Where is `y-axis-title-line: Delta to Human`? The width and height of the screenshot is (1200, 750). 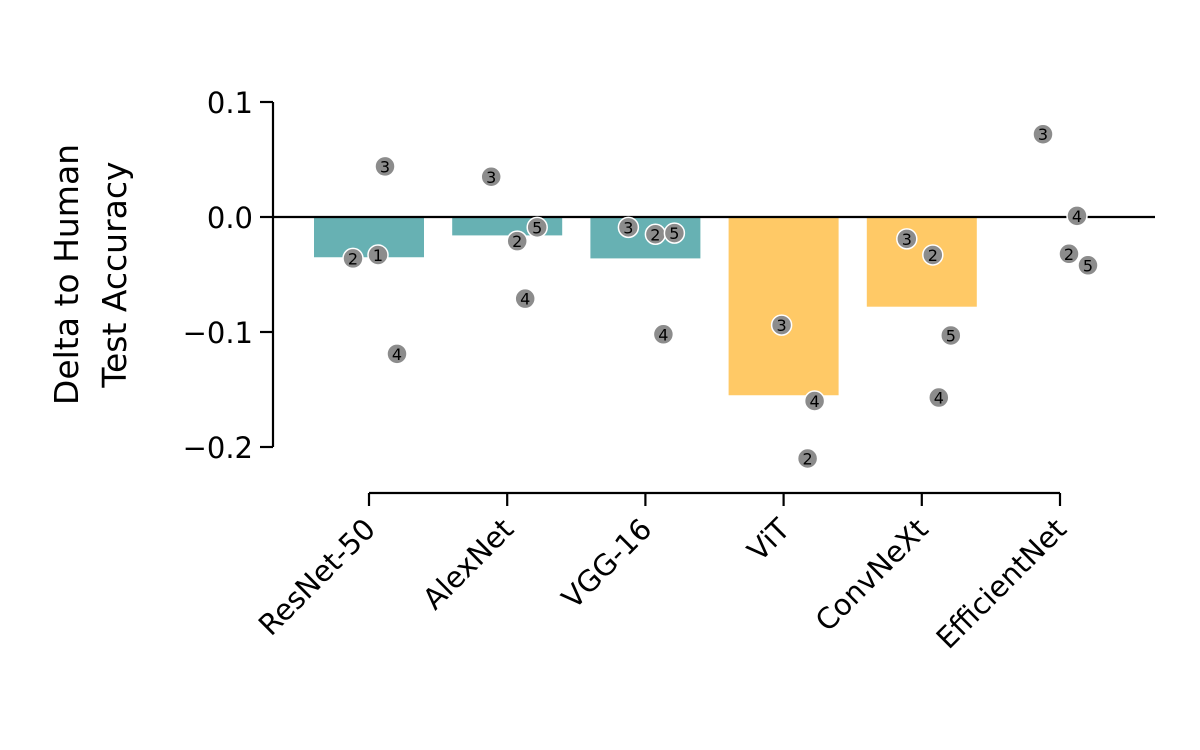
y-axis-title-line: Delta to Human is located at coordinates (66, 274).